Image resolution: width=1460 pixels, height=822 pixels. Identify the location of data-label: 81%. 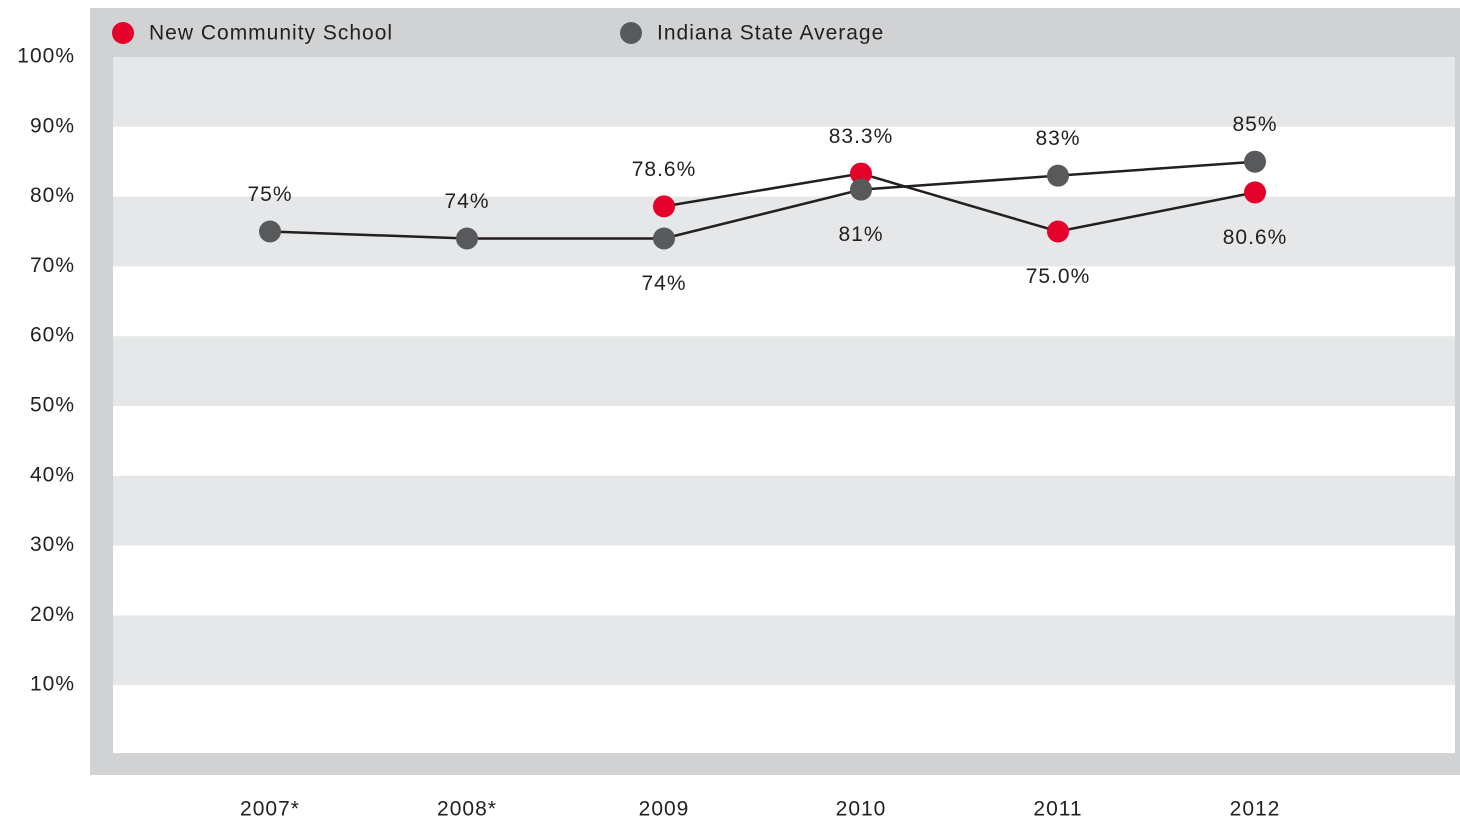
(860, 234).